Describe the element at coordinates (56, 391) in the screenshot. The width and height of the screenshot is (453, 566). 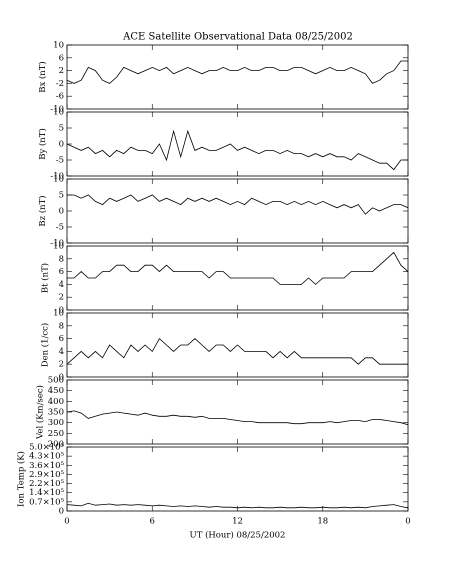
I see `y-tick-label: 450` at that location.